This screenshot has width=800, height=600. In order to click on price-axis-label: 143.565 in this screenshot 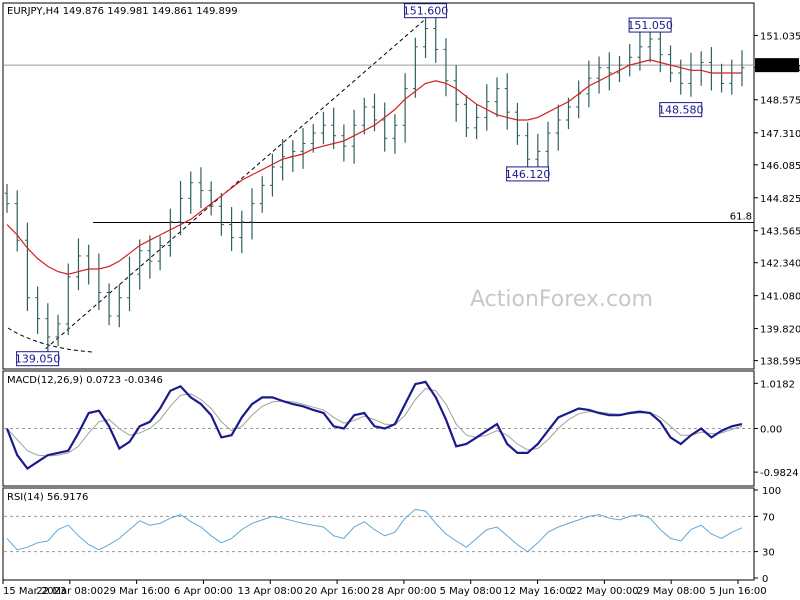, I will do `click(780, 232)`.